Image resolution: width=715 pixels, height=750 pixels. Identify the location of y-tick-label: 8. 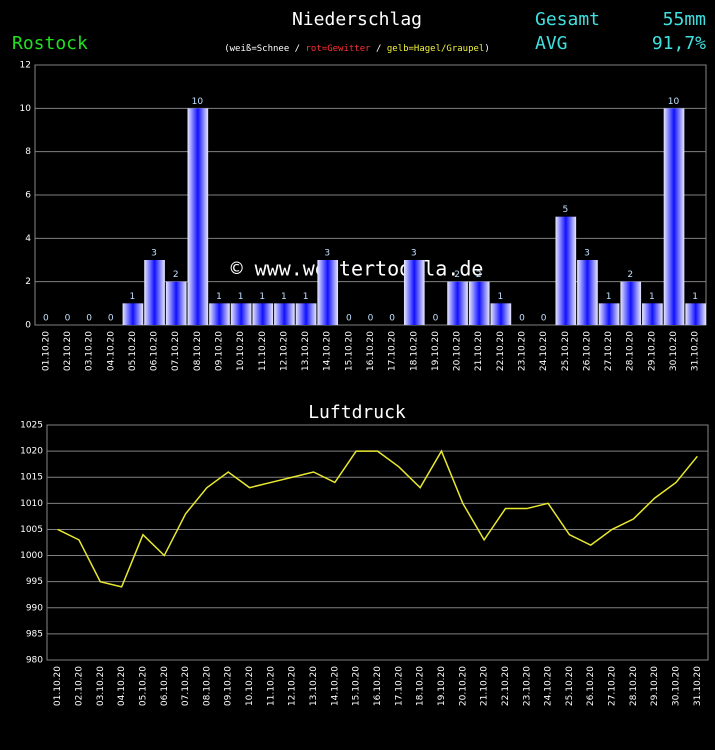
(28, 152).